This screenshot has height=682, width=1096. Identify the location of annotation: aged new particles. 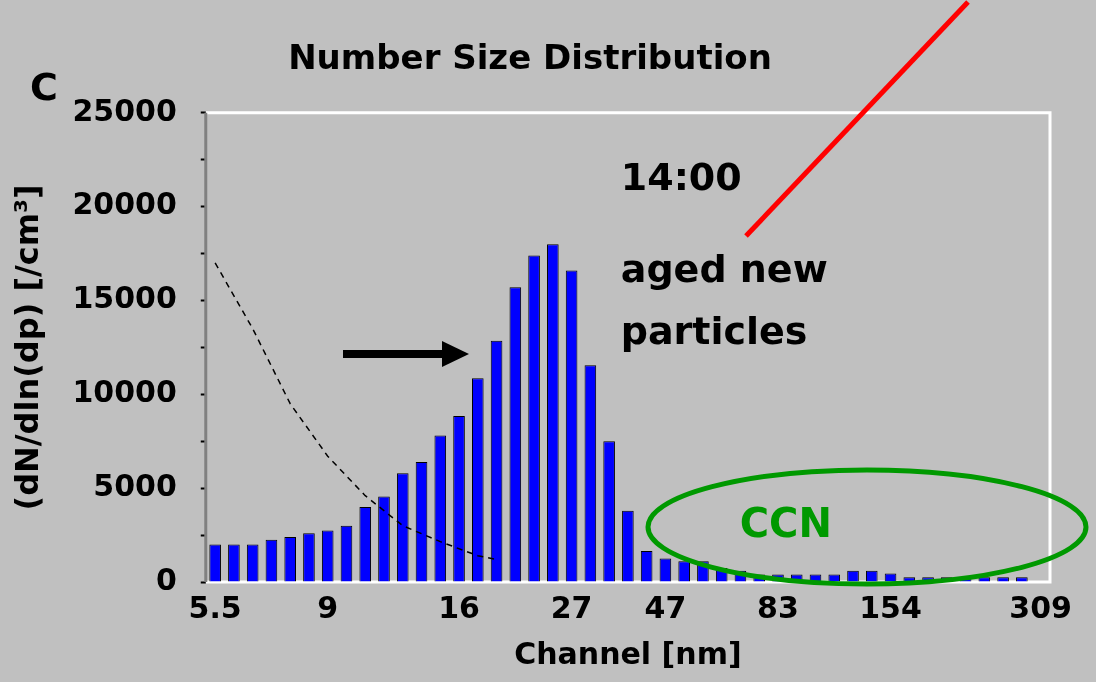
(724, 300).